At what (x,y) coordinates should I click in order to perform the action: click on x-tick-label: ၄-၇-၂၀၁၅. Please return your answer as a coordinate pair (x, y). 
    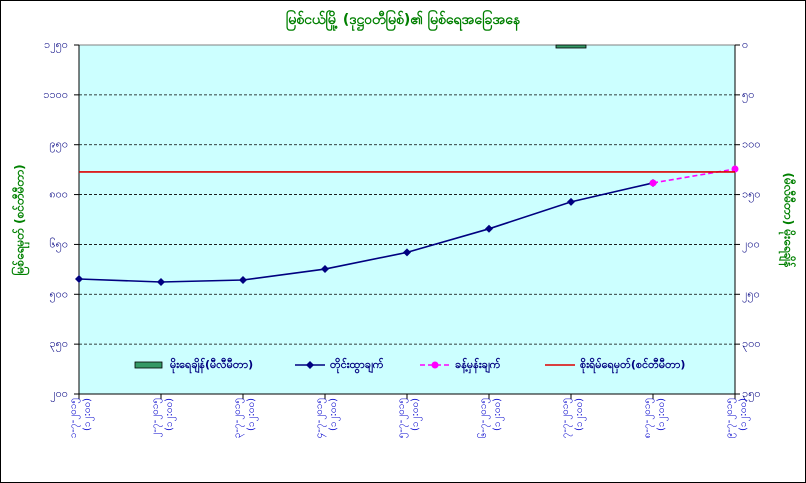
    Looking at the image, I should click on (320, 418).